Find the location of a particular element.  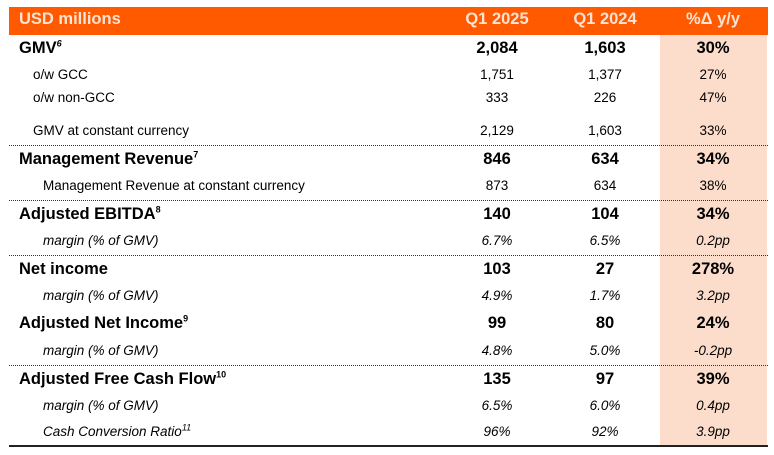

table-row: GMV6 2,084 1,603 30% is located at coordinates (387, 48).